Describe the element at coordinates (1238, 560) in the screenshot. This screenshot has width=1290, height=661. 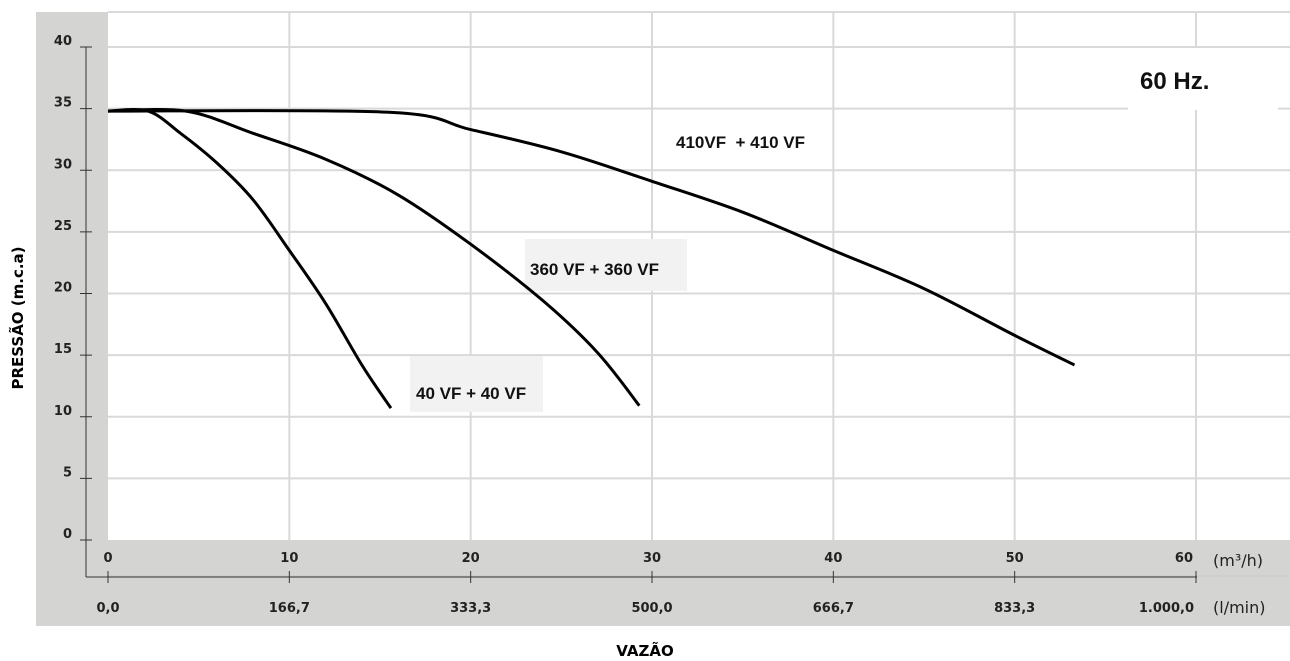
I see `x-unit-label: (m³/h)` at that location.